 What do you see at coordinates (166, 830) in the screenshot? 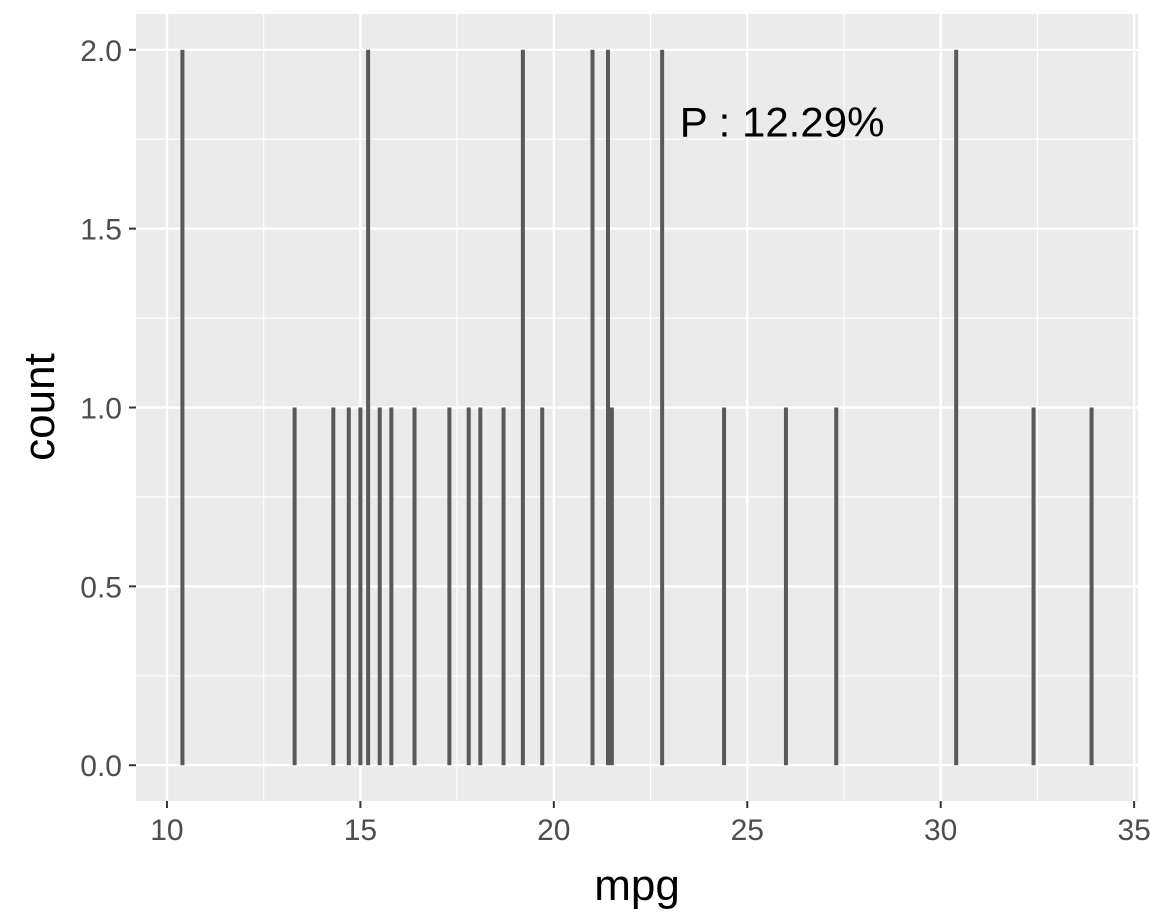
I see `x-tick-label: 10` at bounding box center [166, 830].